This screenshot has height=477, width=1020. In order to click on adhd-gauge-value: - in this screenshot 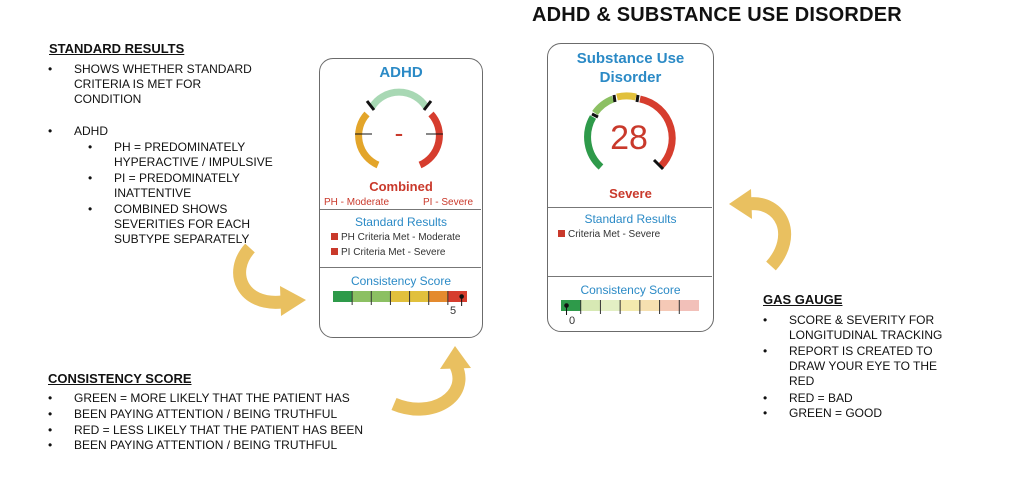, I will do `click(399, 133)`.